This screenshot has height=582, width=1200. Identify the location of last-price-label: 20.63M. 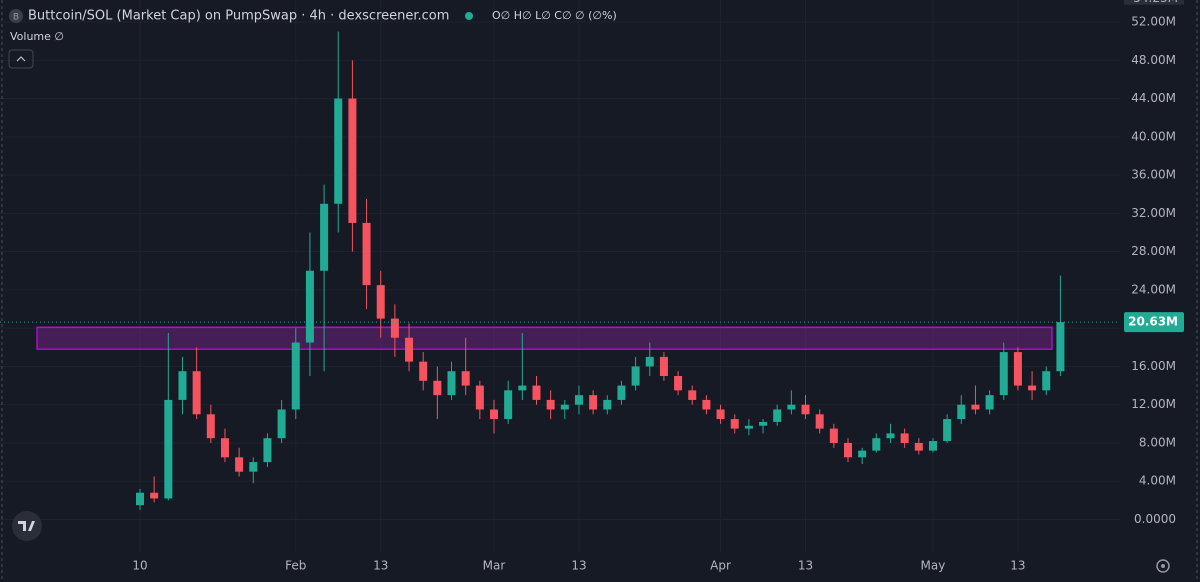
(1153, 322).